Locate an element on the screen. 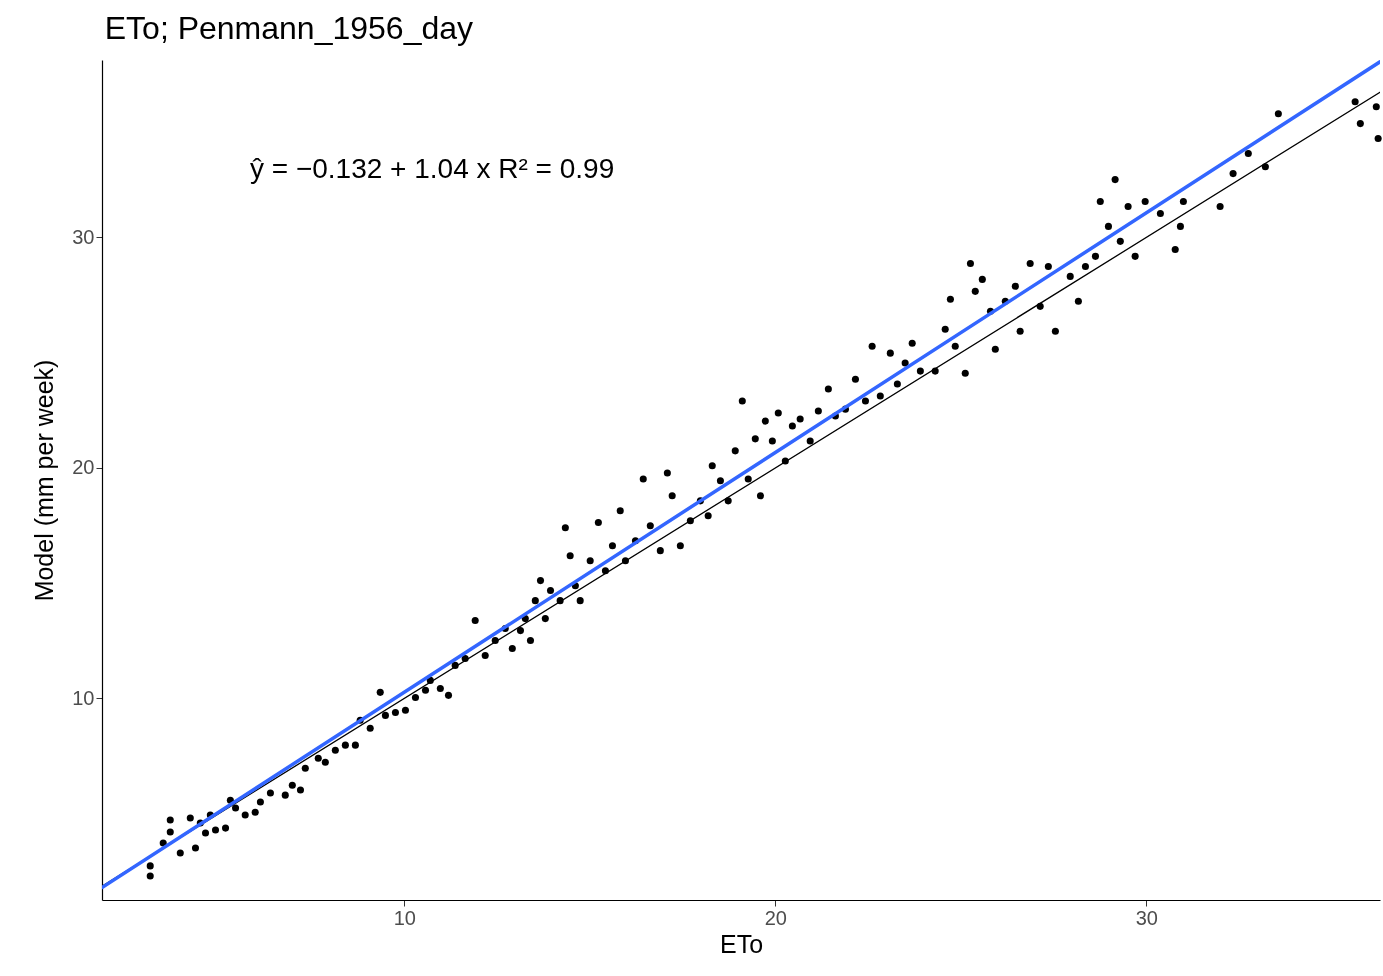 The width and height of the screenshot is (1383, 976). x-axis-title: ETo is located at coordinates (741, 943).